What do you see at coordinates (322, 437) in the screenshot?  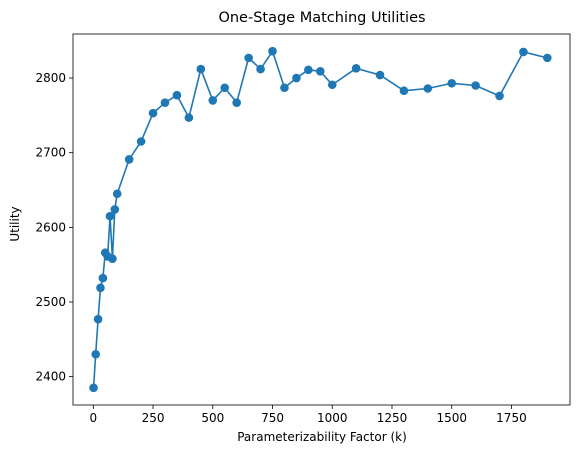 I see `x-axis-title: Parameterizability Factor (k)` at bounding box center [322, 437].